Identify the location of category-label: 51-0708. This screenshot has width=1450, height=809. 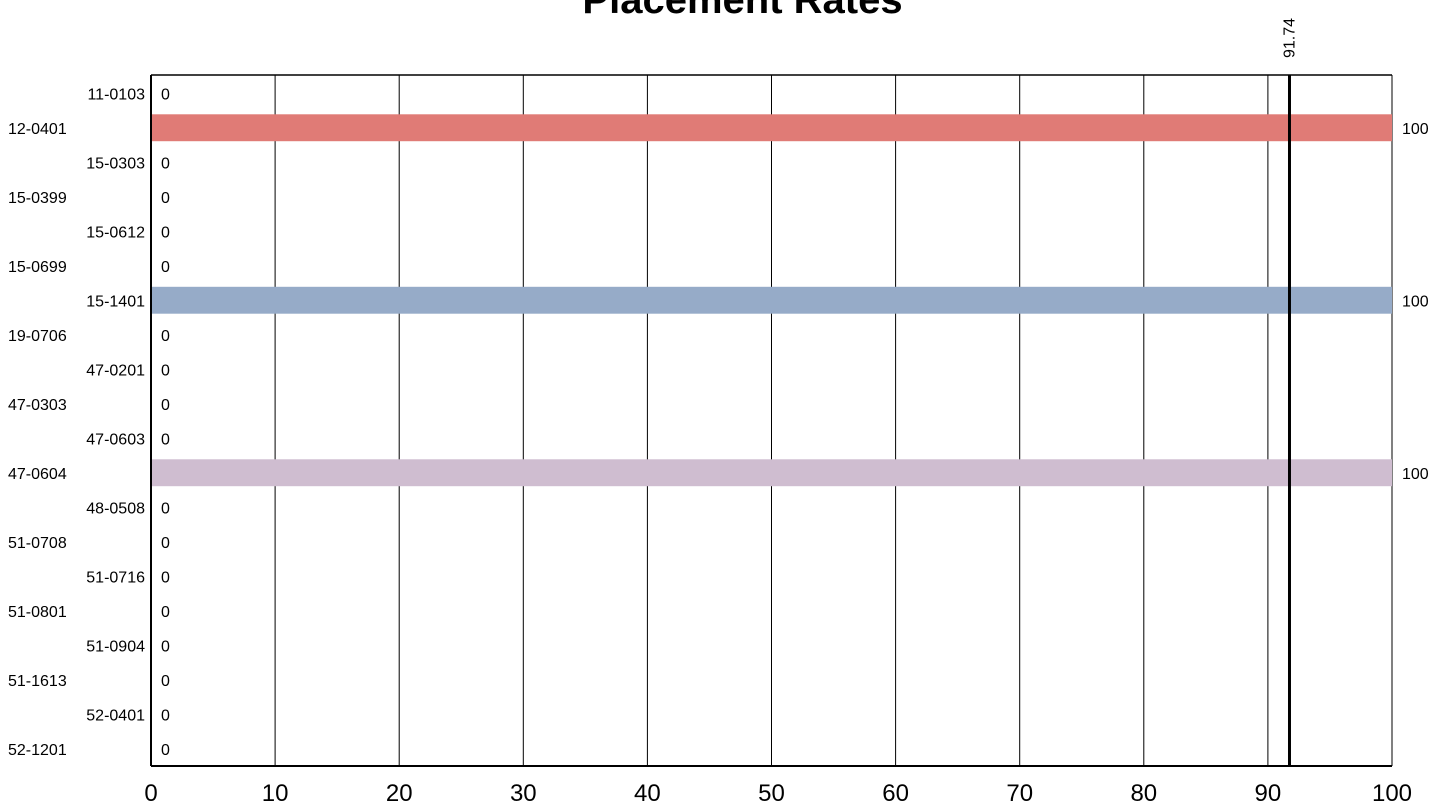
(37, 543).